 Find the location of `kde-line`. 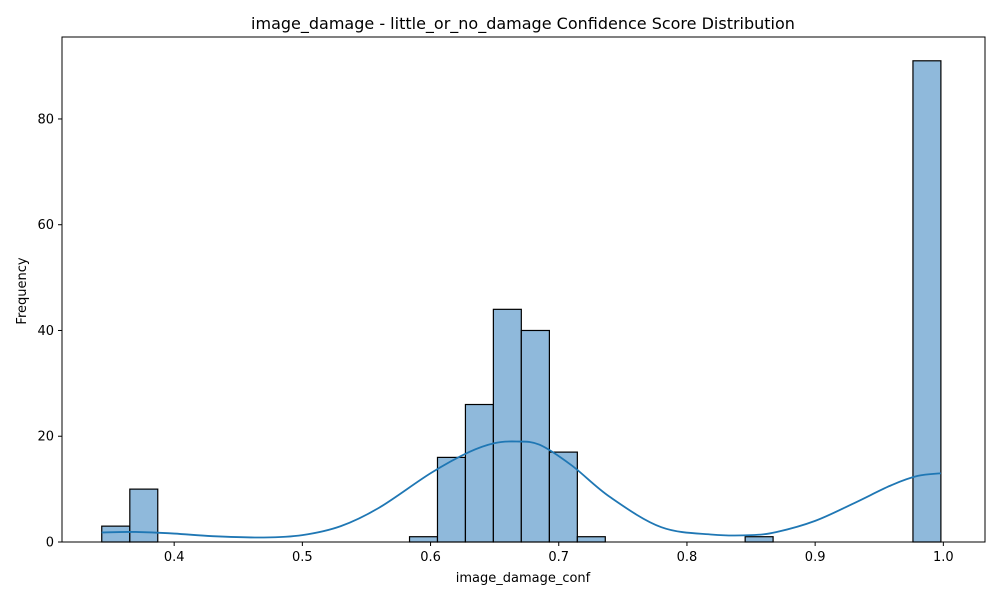

kde-line is located at coordinates (521, 489).